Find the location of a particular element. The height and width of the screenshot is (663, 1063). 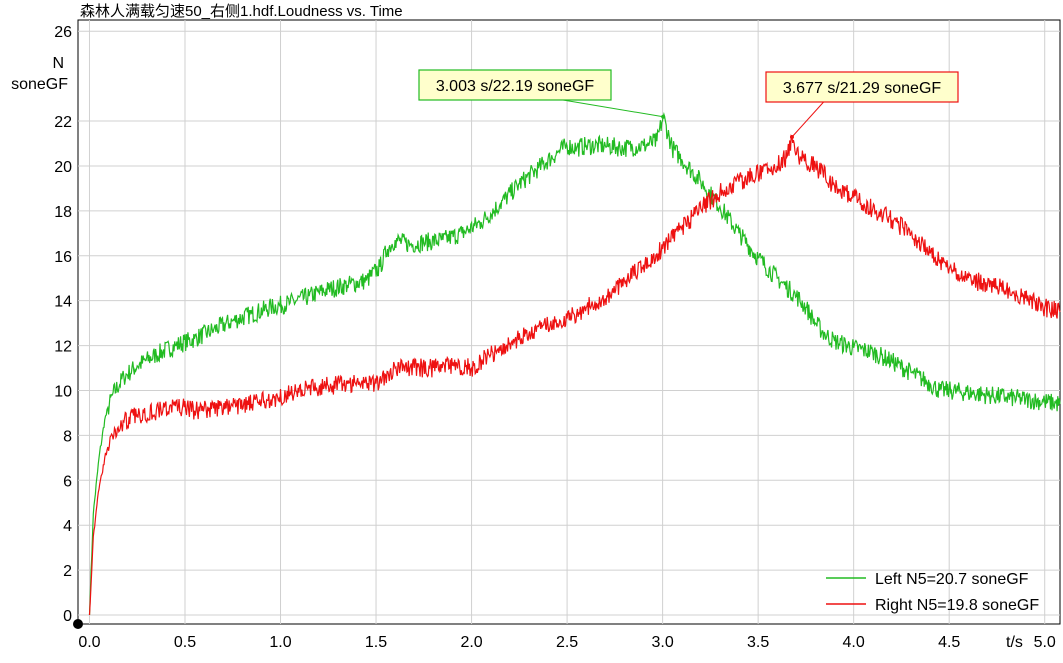

annotation-label: 3.677 s/21.29 soneGF is located at coordinates (862, 88).